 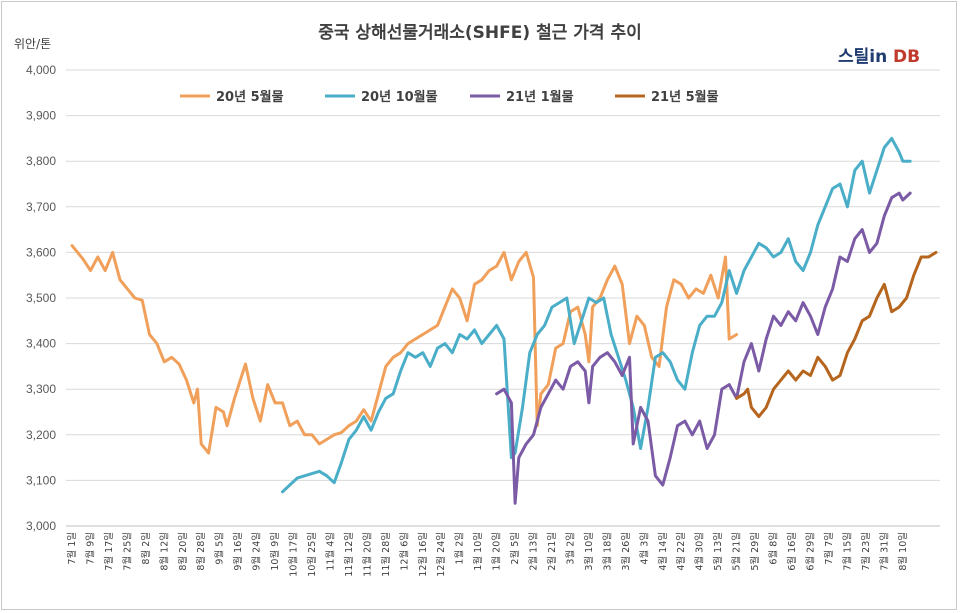 I want to click on x-tick-label: 2월 13일, so click(x=534, y=551).